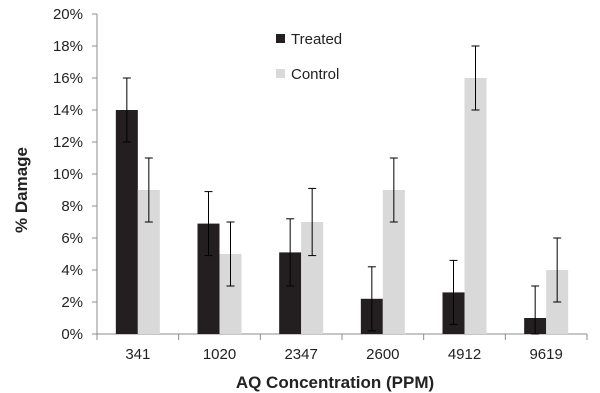 This screenshot has width=600, height=393. Describe the element at coordinates (300, 354) in the screenshot. I see `x-tick-label: 2347` at that location.